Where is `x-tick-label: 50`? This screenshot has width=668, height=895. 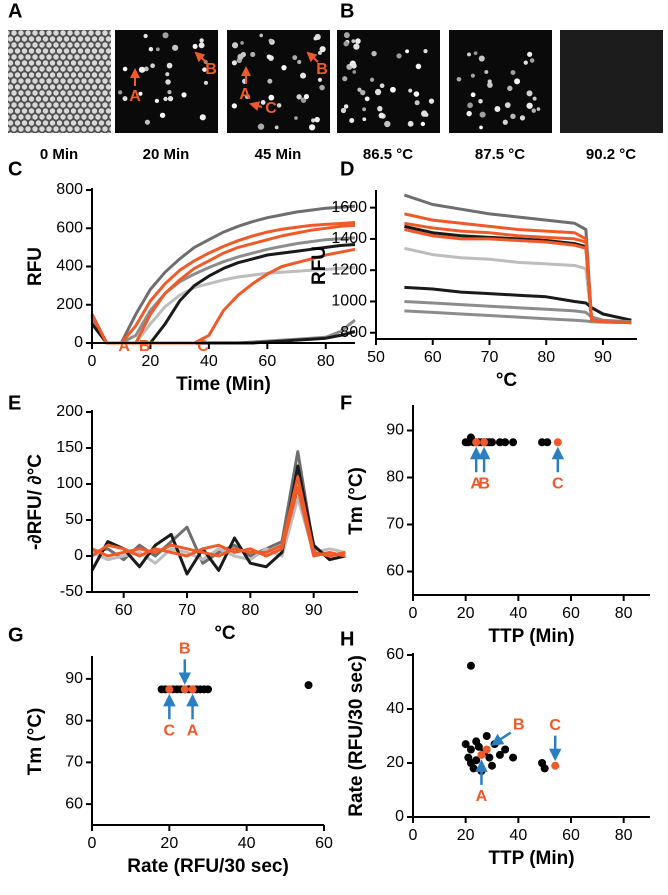 x-tick-label: 50 is located at coordinates (376, 357).